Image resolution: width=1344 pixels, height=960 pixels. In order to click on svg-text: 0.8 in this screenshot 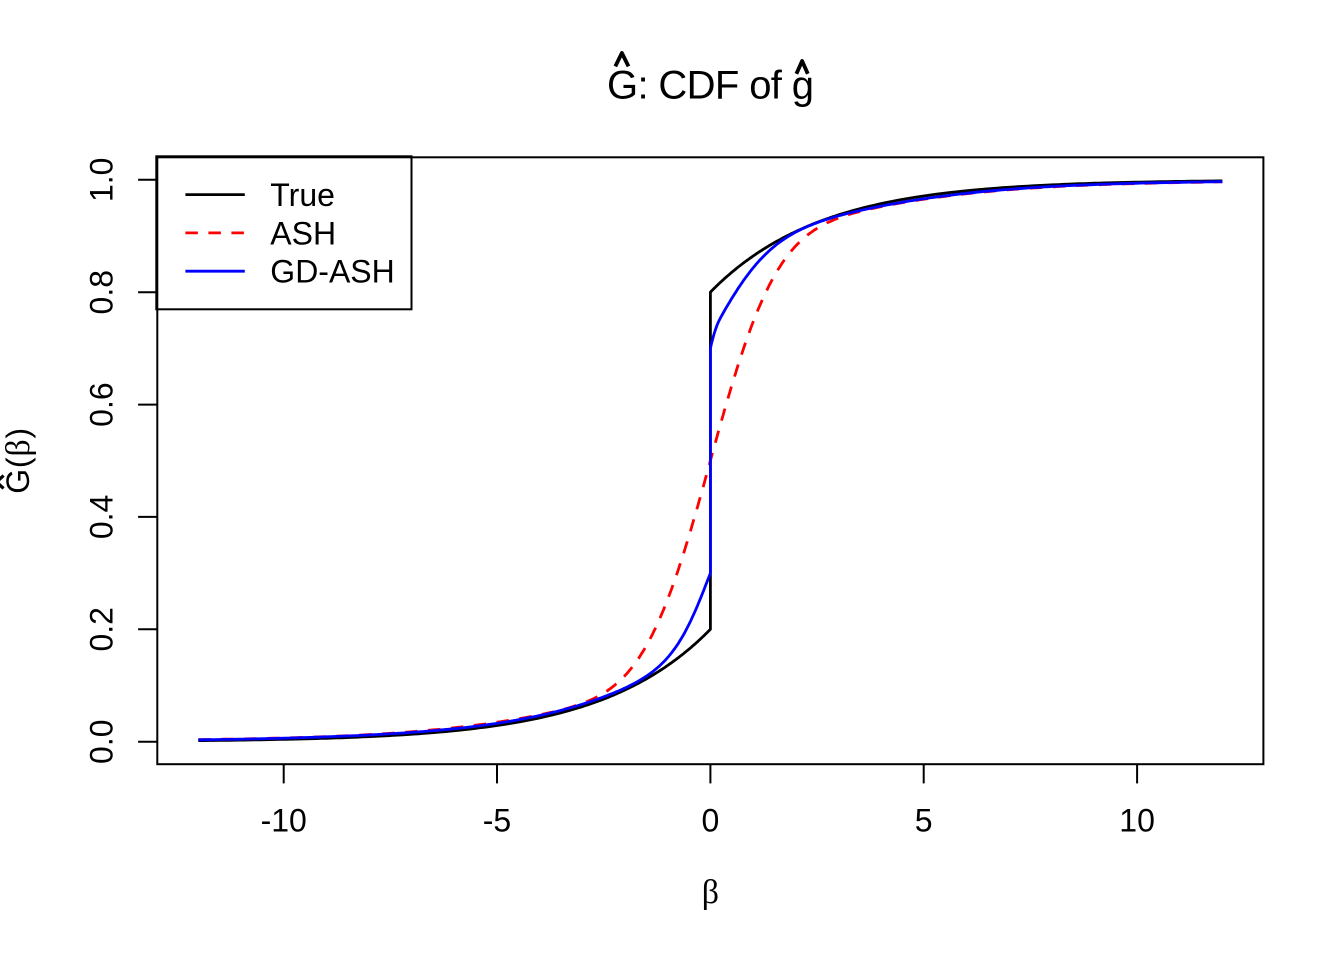, I will do `click(102, 292)`.